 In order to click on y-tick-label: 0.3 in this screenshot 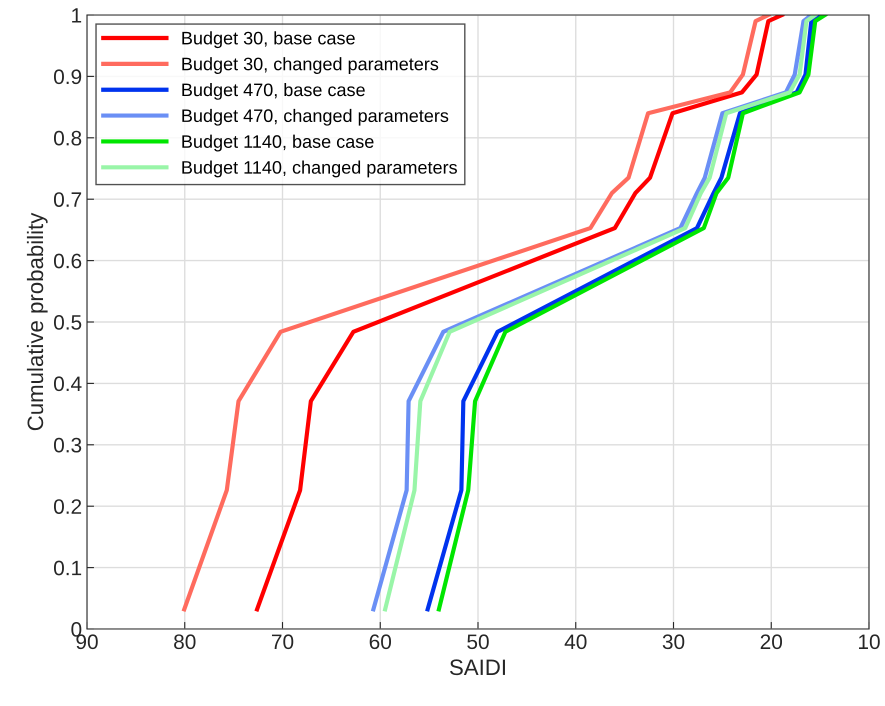, I will do `click(68, 445)`.